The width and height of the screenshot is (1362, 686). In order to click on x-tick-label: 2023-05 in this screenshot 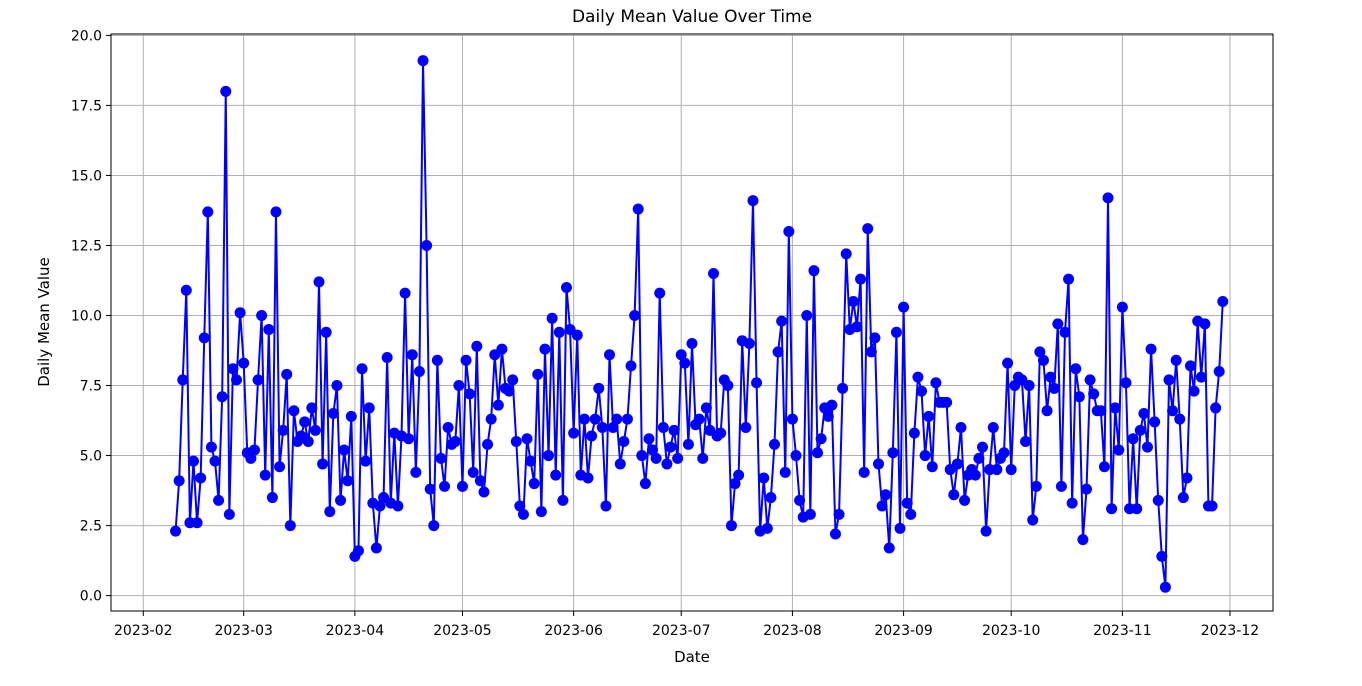, I will do `click(462, 631)`.